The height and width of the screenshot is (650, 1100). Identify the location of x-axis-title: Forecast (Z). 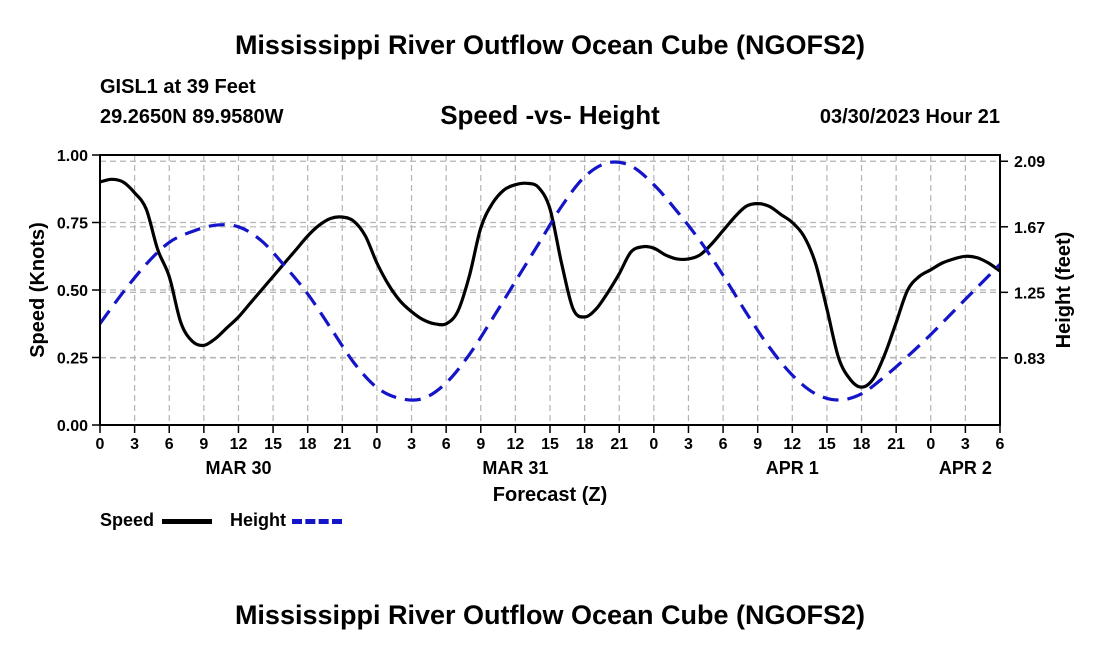
(550, 495).